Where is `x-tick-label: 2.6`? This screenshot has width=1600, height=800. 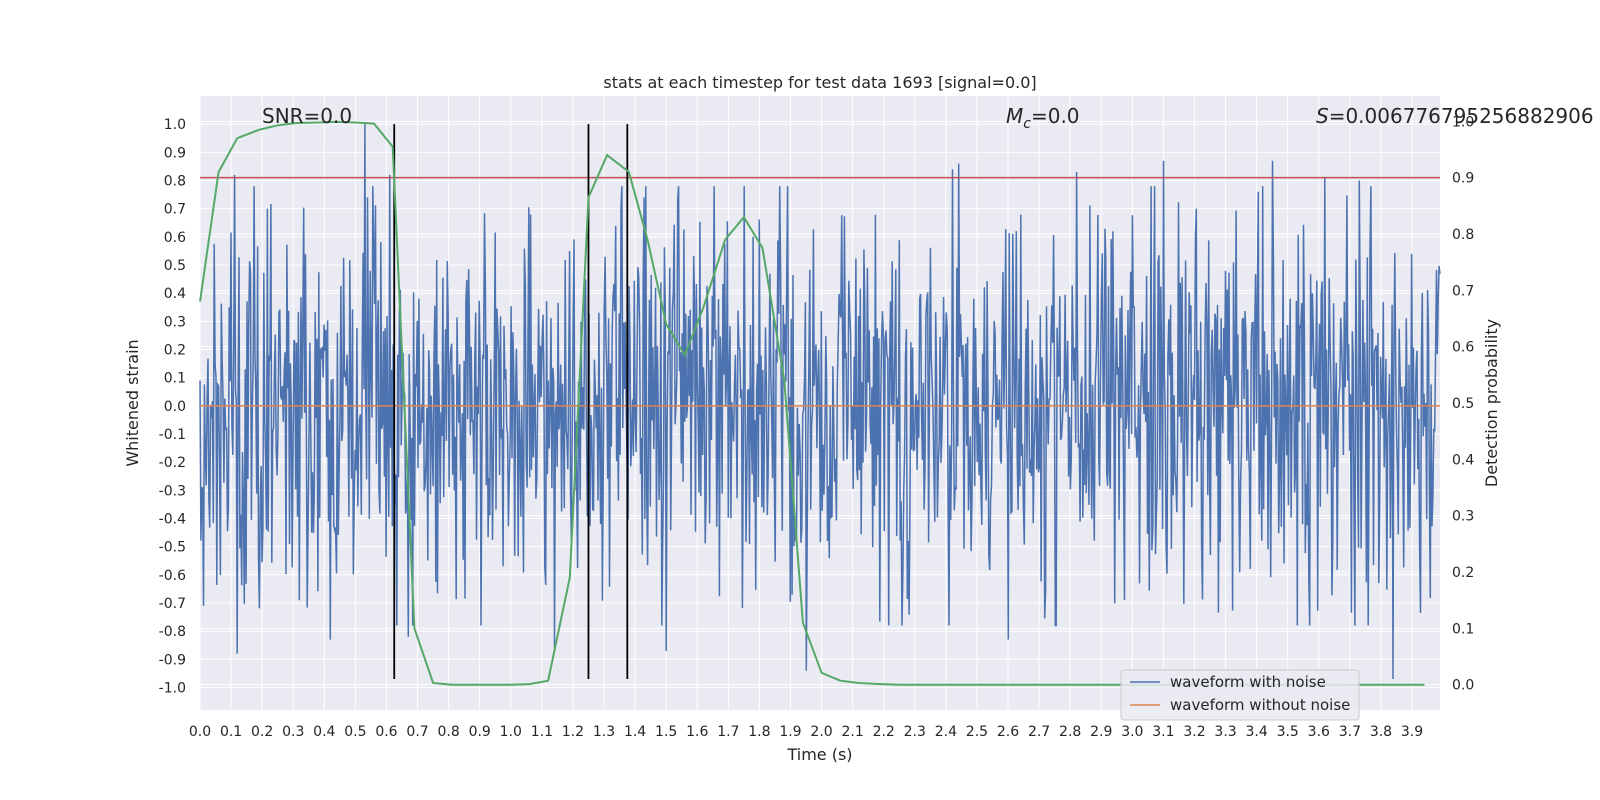 x-tick-label: 2.6 is located at coordinates (1008, 732).